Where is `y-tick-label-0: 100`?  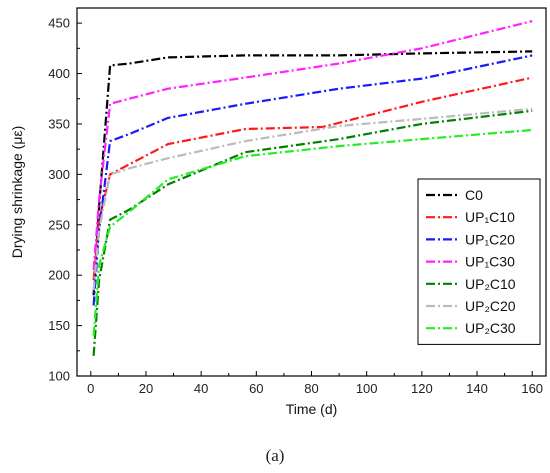 y-tick-label-0: 100 is located at coordinates (59, 376).